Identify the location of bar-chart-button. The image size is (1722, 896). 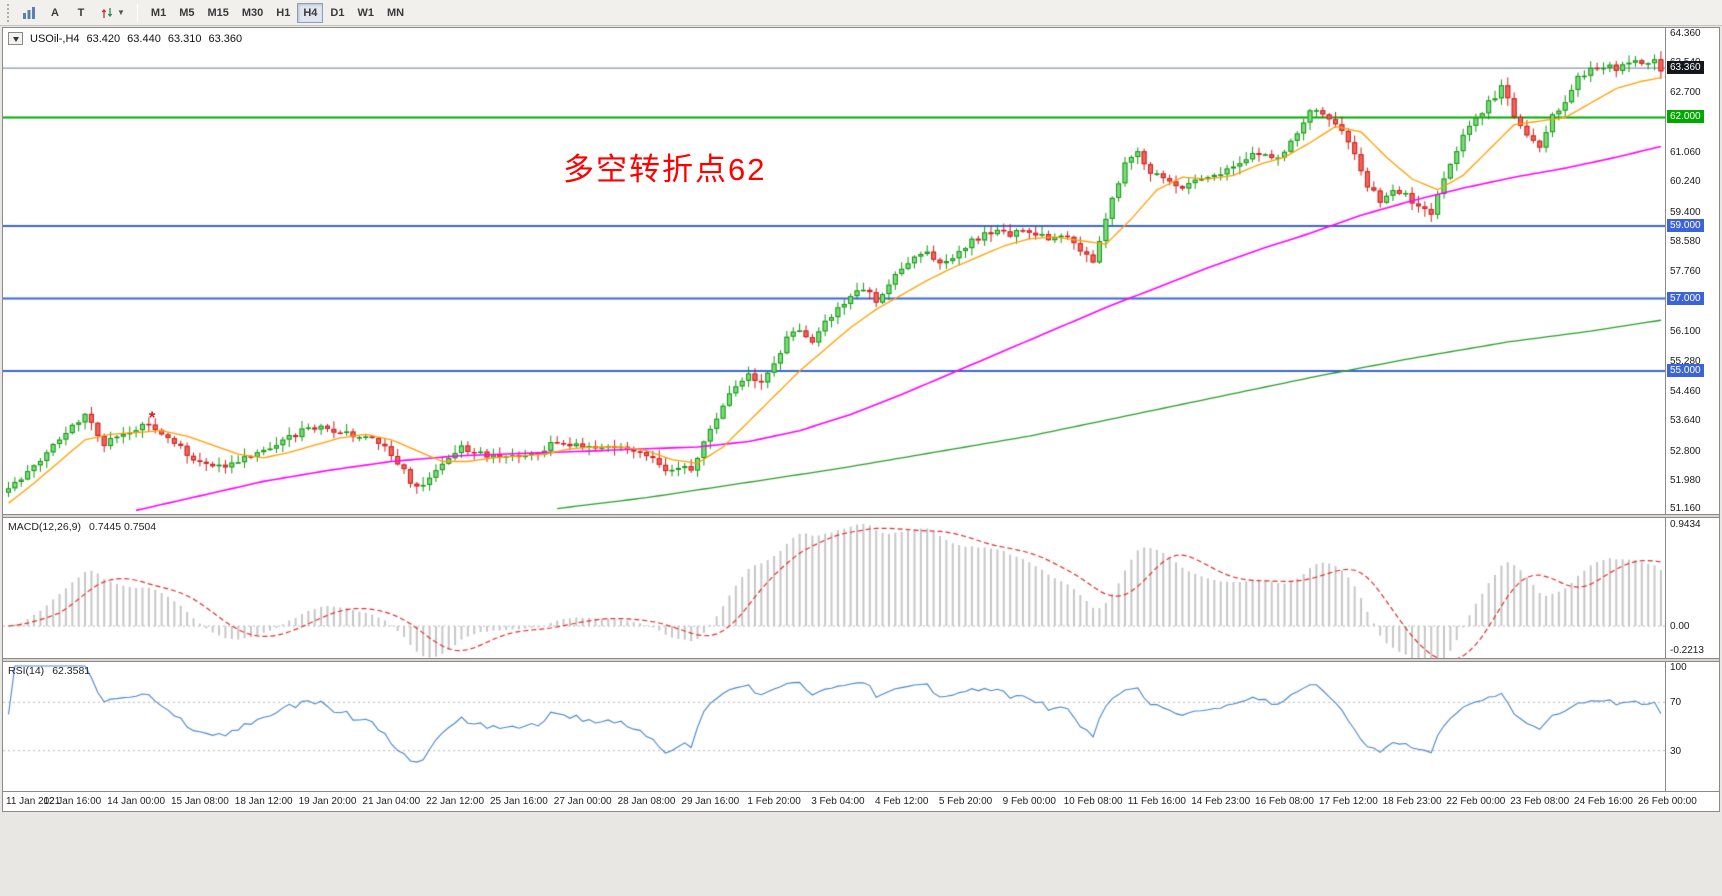
(29, 13).